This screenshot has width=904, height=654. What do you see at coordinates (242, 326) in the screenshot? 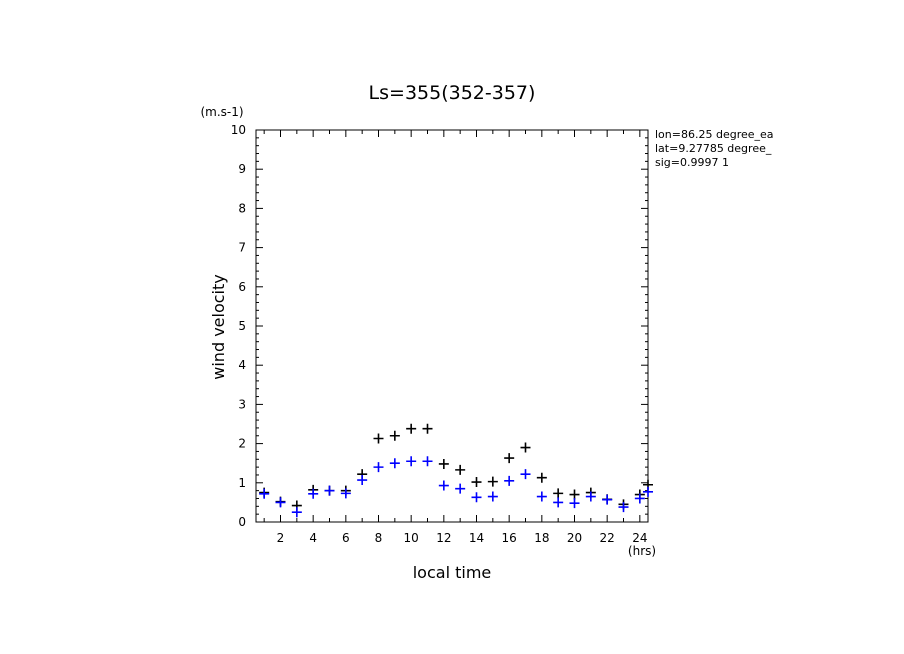
I see `y-tick-label: 5` at bounding box center [242, 326].